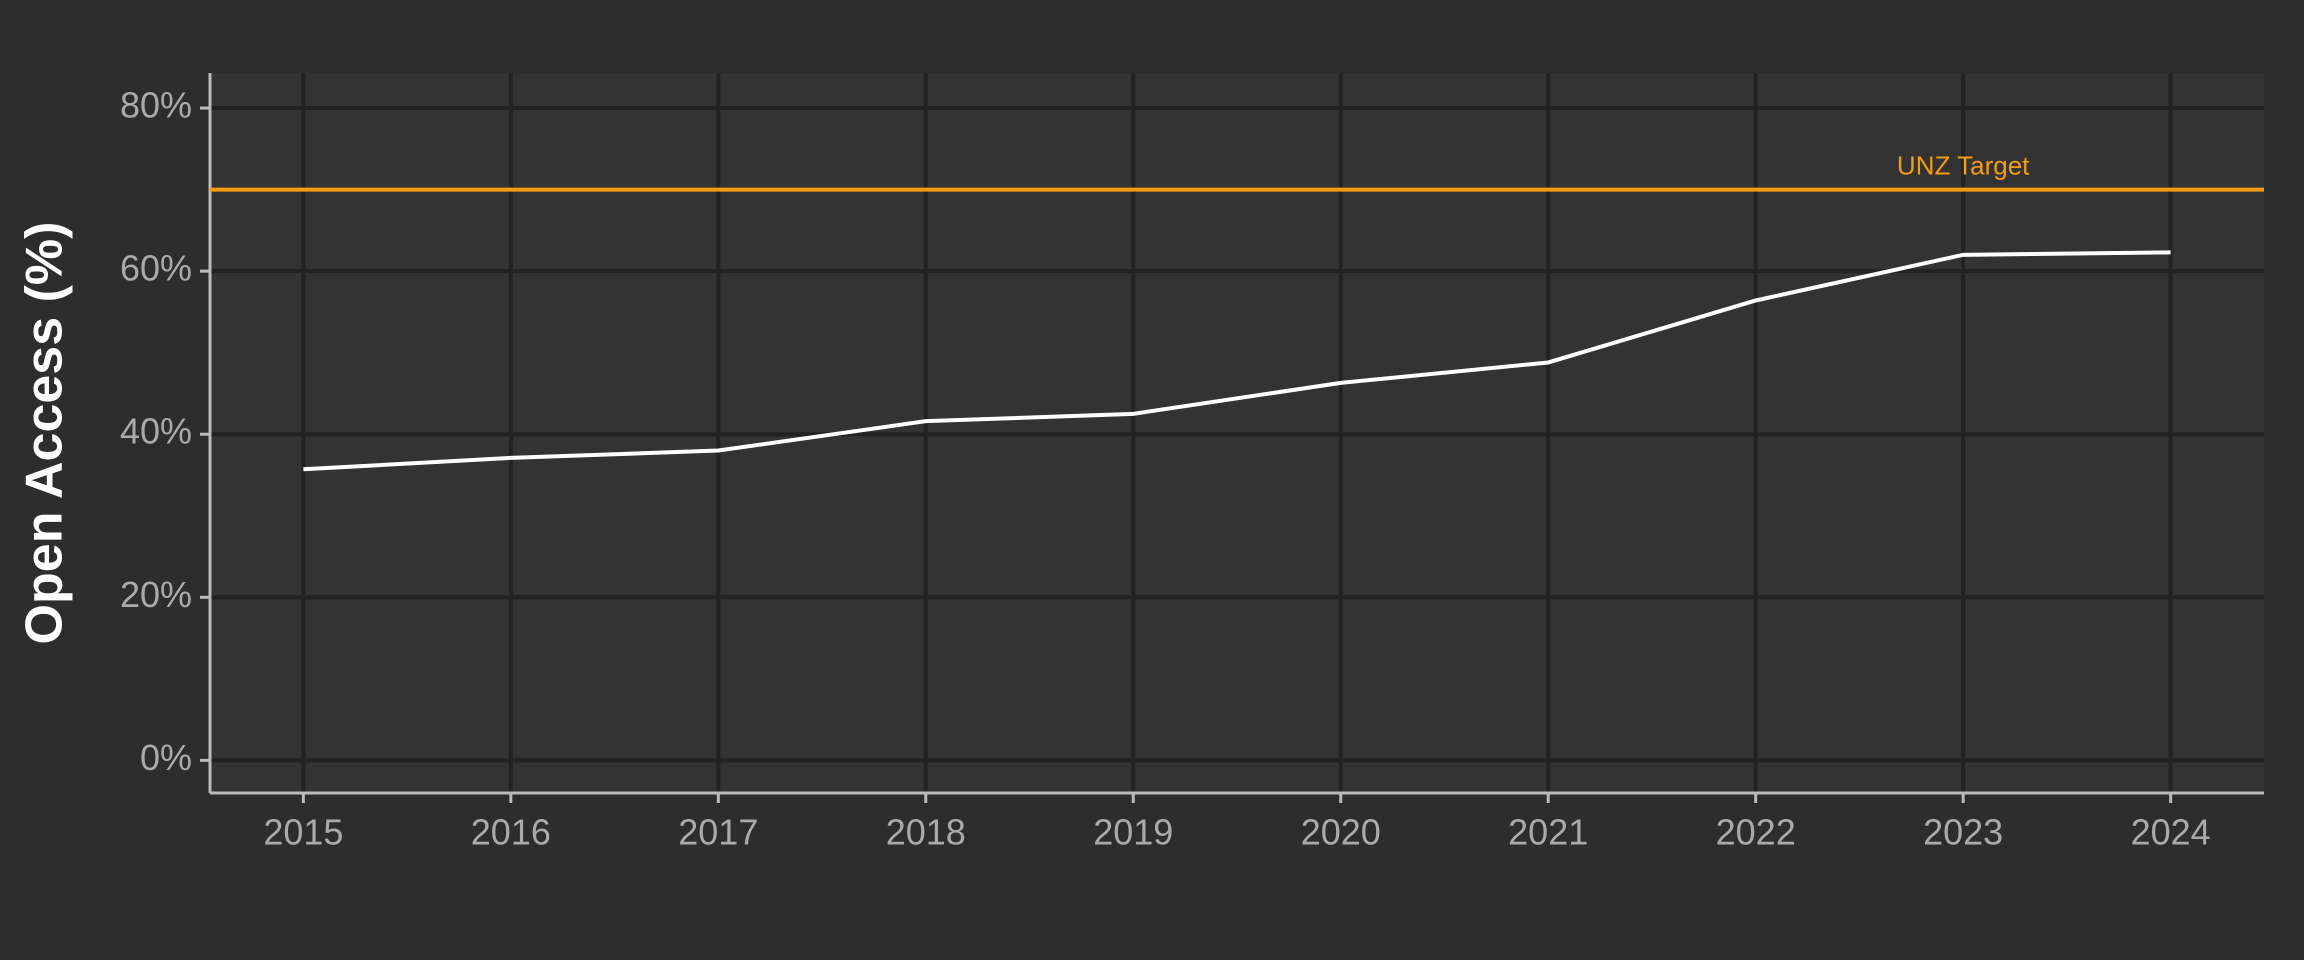  Describe the element at coordinates (511, 832) in the screenshot. I see `x-tick-label: 2016` at that location.